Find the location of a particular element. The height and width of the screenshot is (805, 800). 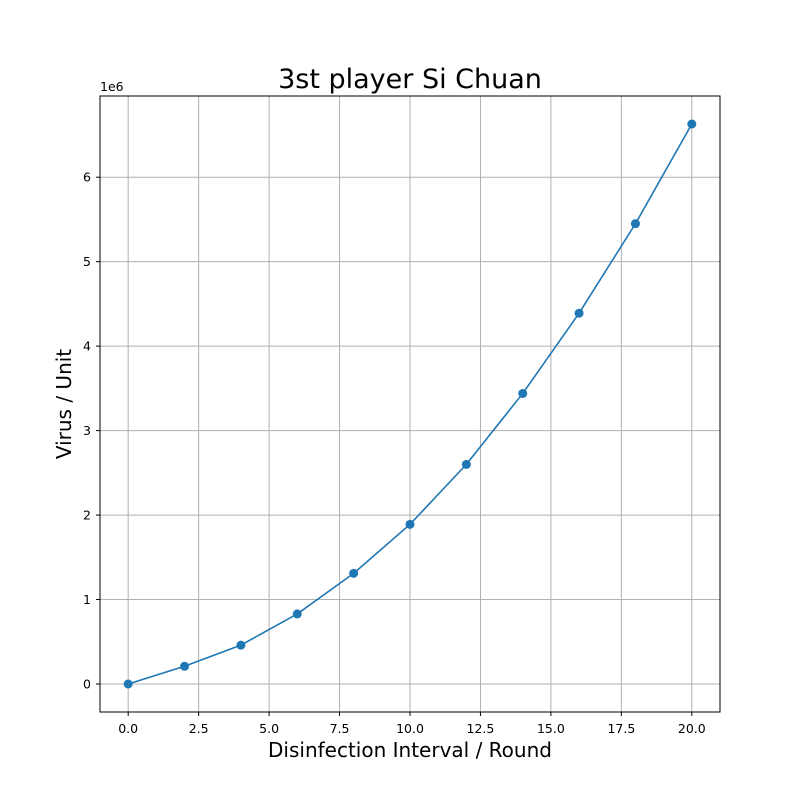

x-axis-label: Disinfection Interval / Round is located at coordinates (410, 750).